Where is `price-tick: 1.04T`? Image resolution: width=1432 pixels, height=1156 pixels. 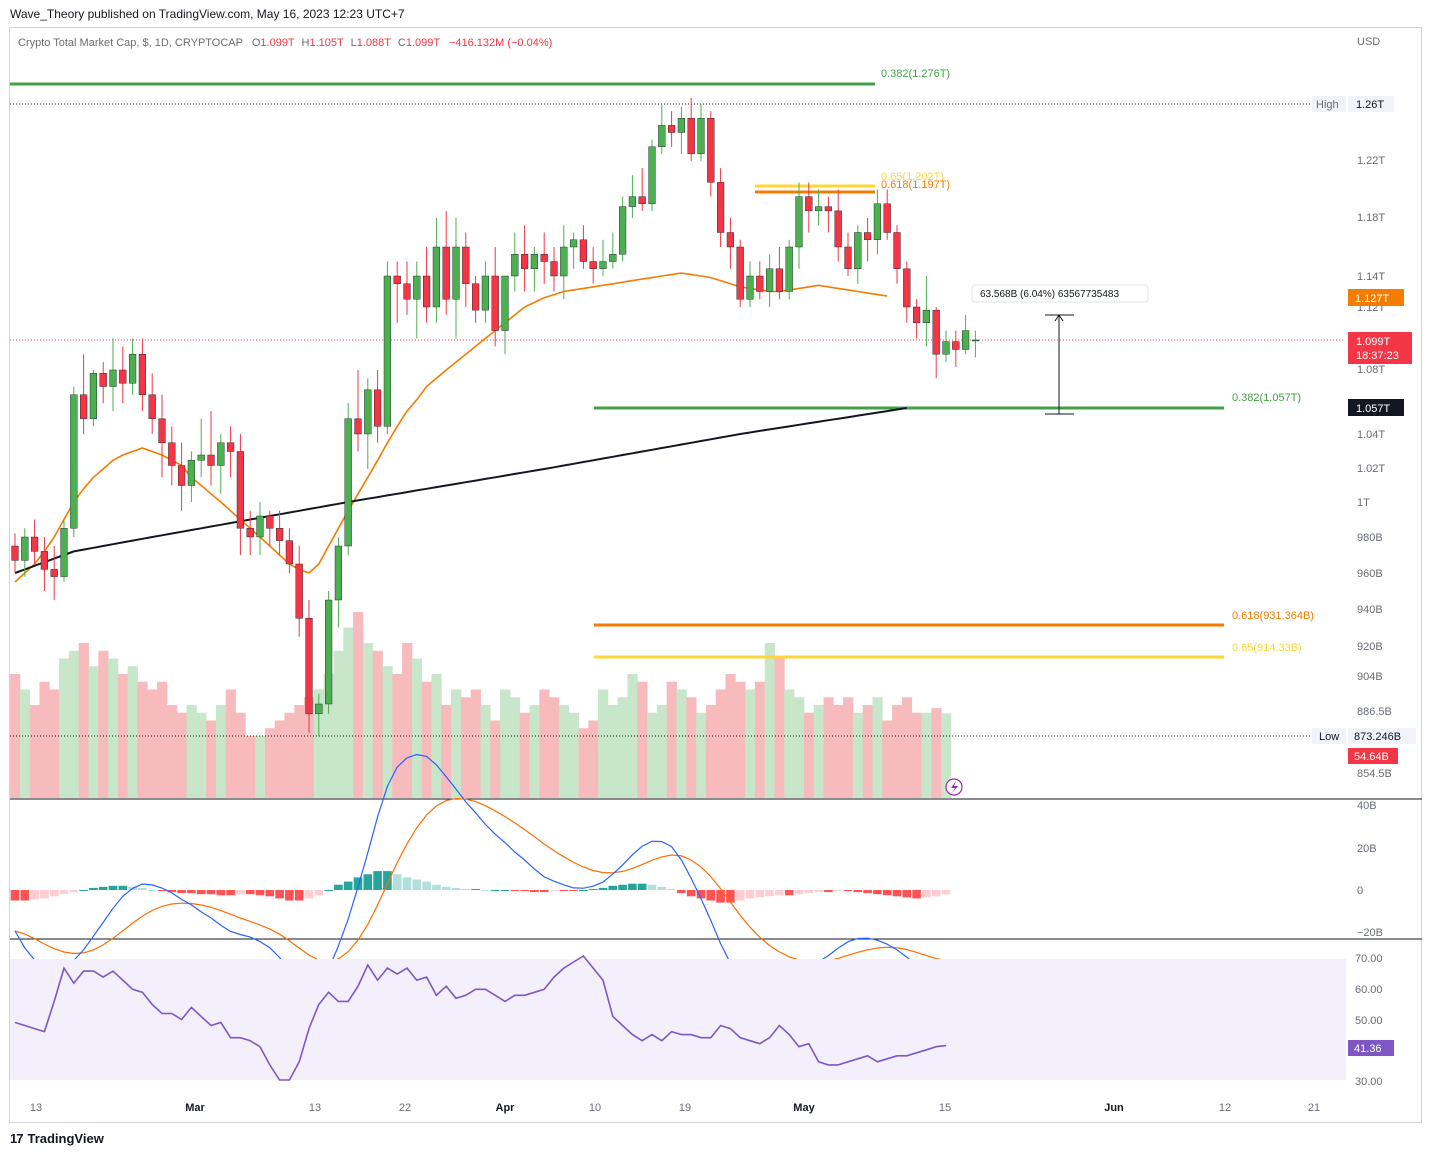
price-tick: 1.04T is located at coordinates (1371, 435).